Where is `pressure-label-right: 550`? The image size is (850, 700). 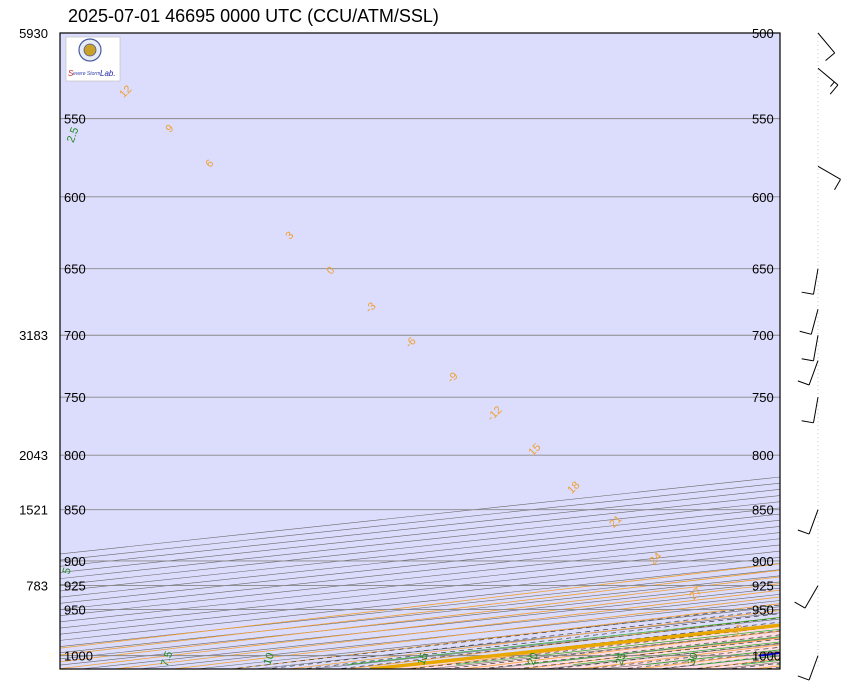
pressure-label-right: 550 is located at coordinates (763, 119).